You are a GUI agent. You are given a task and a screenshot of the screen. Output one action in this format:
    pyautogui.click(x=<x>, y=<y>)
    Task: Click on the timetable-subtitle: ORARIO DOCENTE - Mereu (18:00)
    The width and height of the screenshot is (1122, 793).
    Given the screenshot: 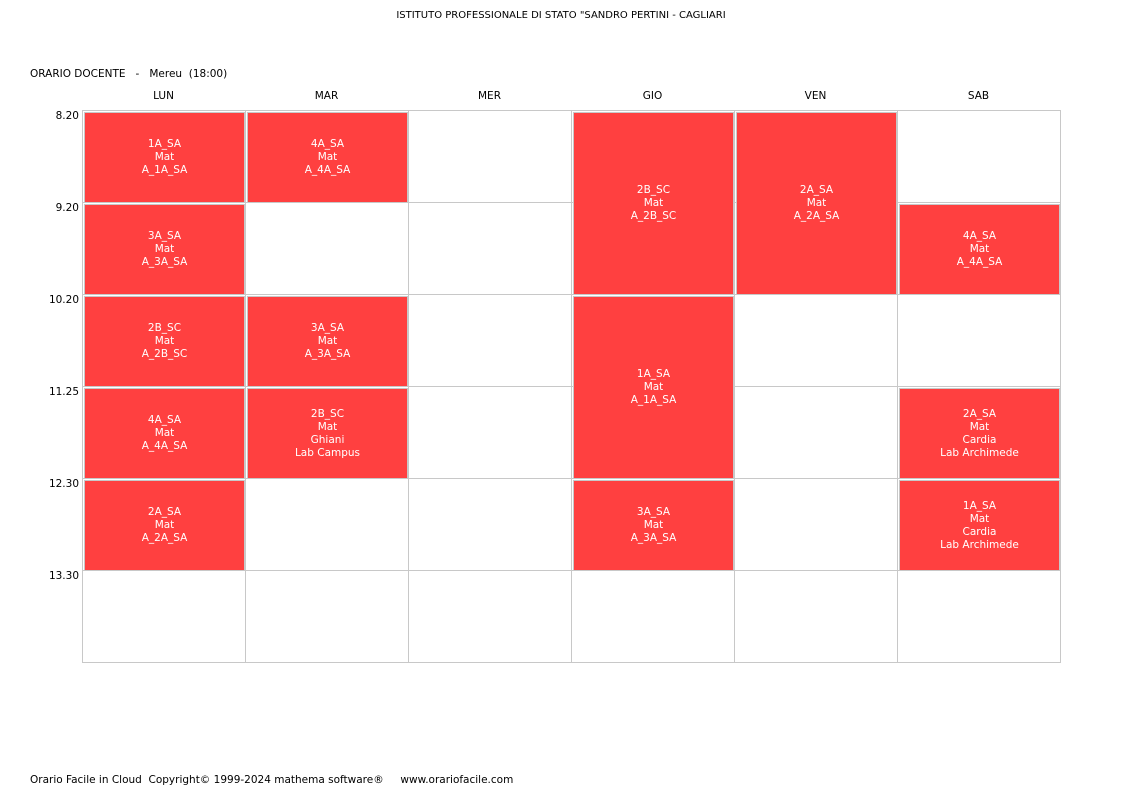 What is the action you would take?
    pyautogui.click(x=129, y=74)
    